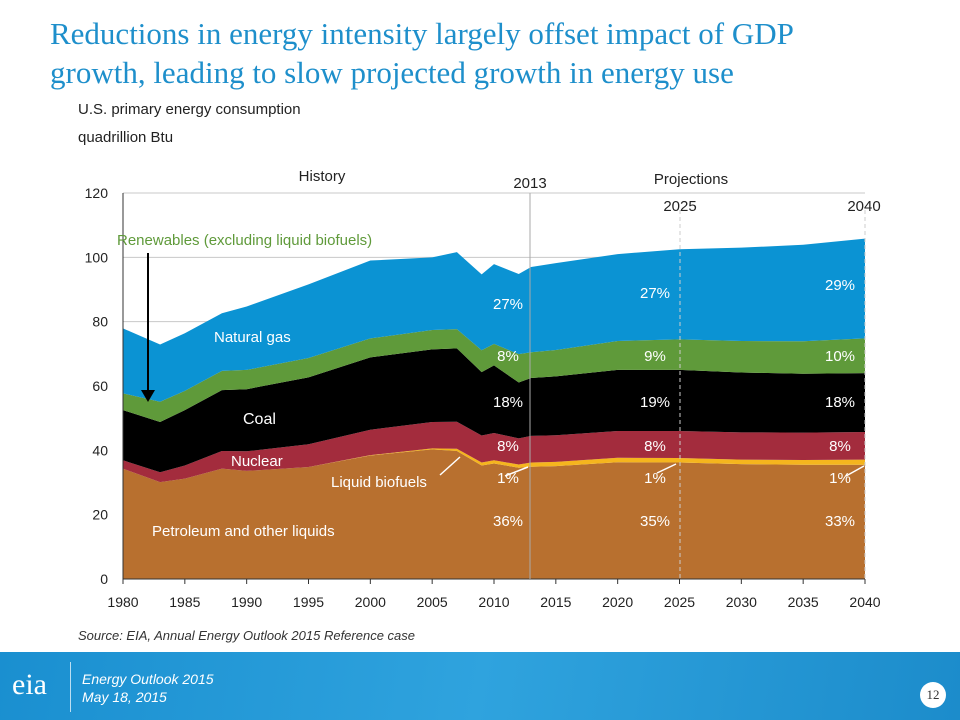  What do you see at coordinates (122, 602) in the screenshot?
I see `x-tick-label: 1980` at bounding box center [122, 602].